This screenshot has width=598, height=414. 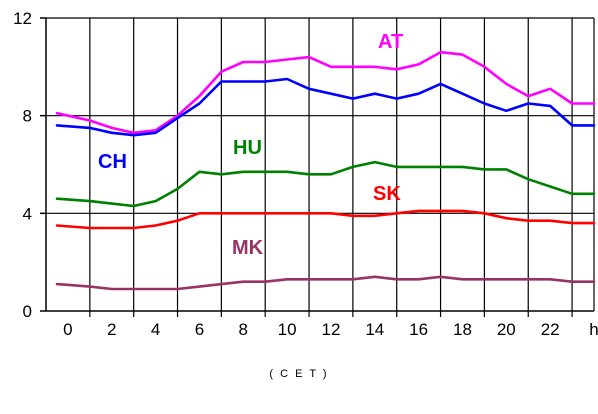 I want to click on series-label-mk: MK, so click(x=248, y=248).